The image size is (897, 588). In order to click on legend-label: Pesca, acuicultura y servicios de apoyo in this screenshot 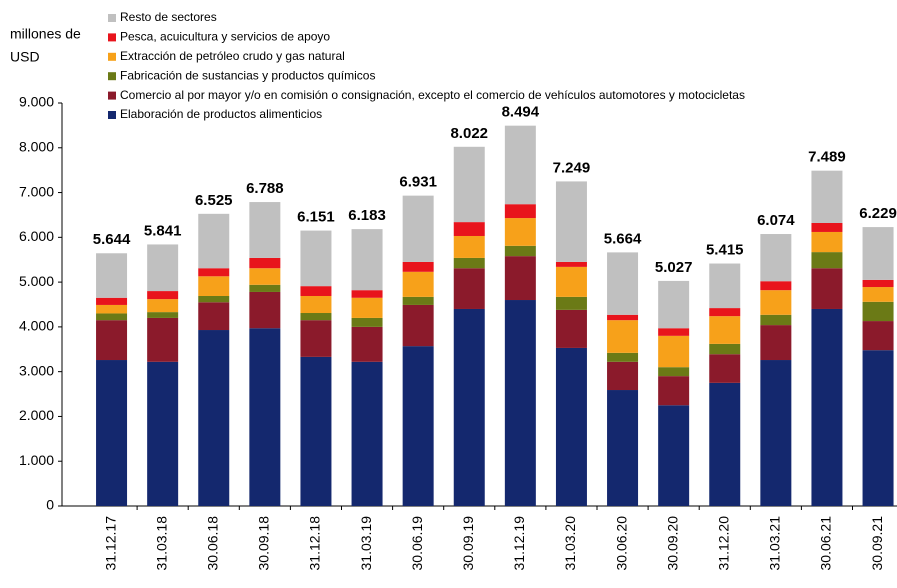, I will do `click(225, 37)`.